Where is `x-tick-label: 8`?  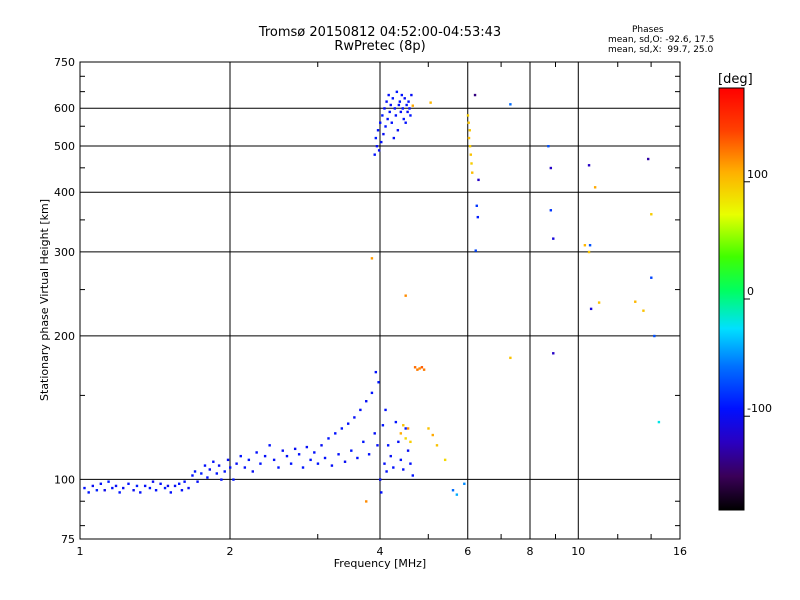 x-tick-label: 8 is located at coordinates (530, 551).